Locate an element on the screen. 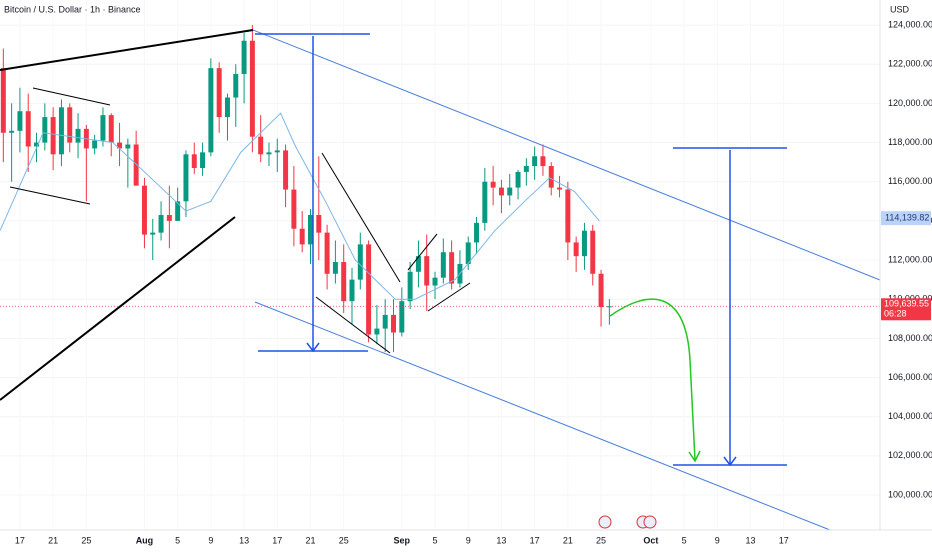 Image resolution: width=932 pixels, height=555 pixels. x-tick-label: 21 is located at coordinates (53, 540).